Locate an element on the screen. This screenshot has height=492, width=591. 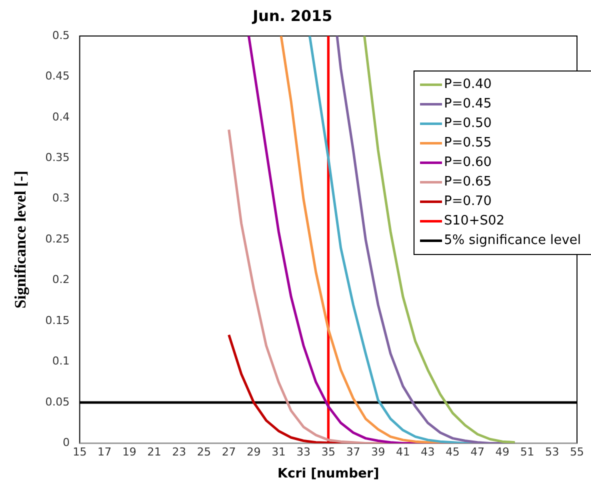
y-tick-label: 0.45 is located at coordinates (57, 76).